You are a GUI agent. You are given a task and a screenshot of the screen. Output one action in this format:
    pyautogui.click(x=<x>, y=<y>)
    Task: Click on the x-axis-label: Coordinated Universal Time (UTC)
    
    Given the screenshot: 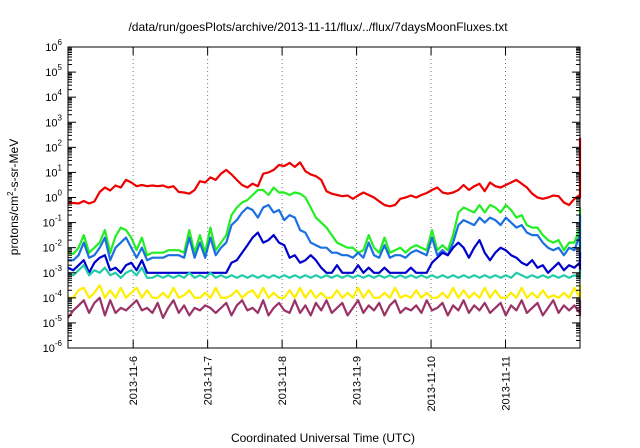 What is the action you would take?
    pyautogui.click(x=323, y=438)
    